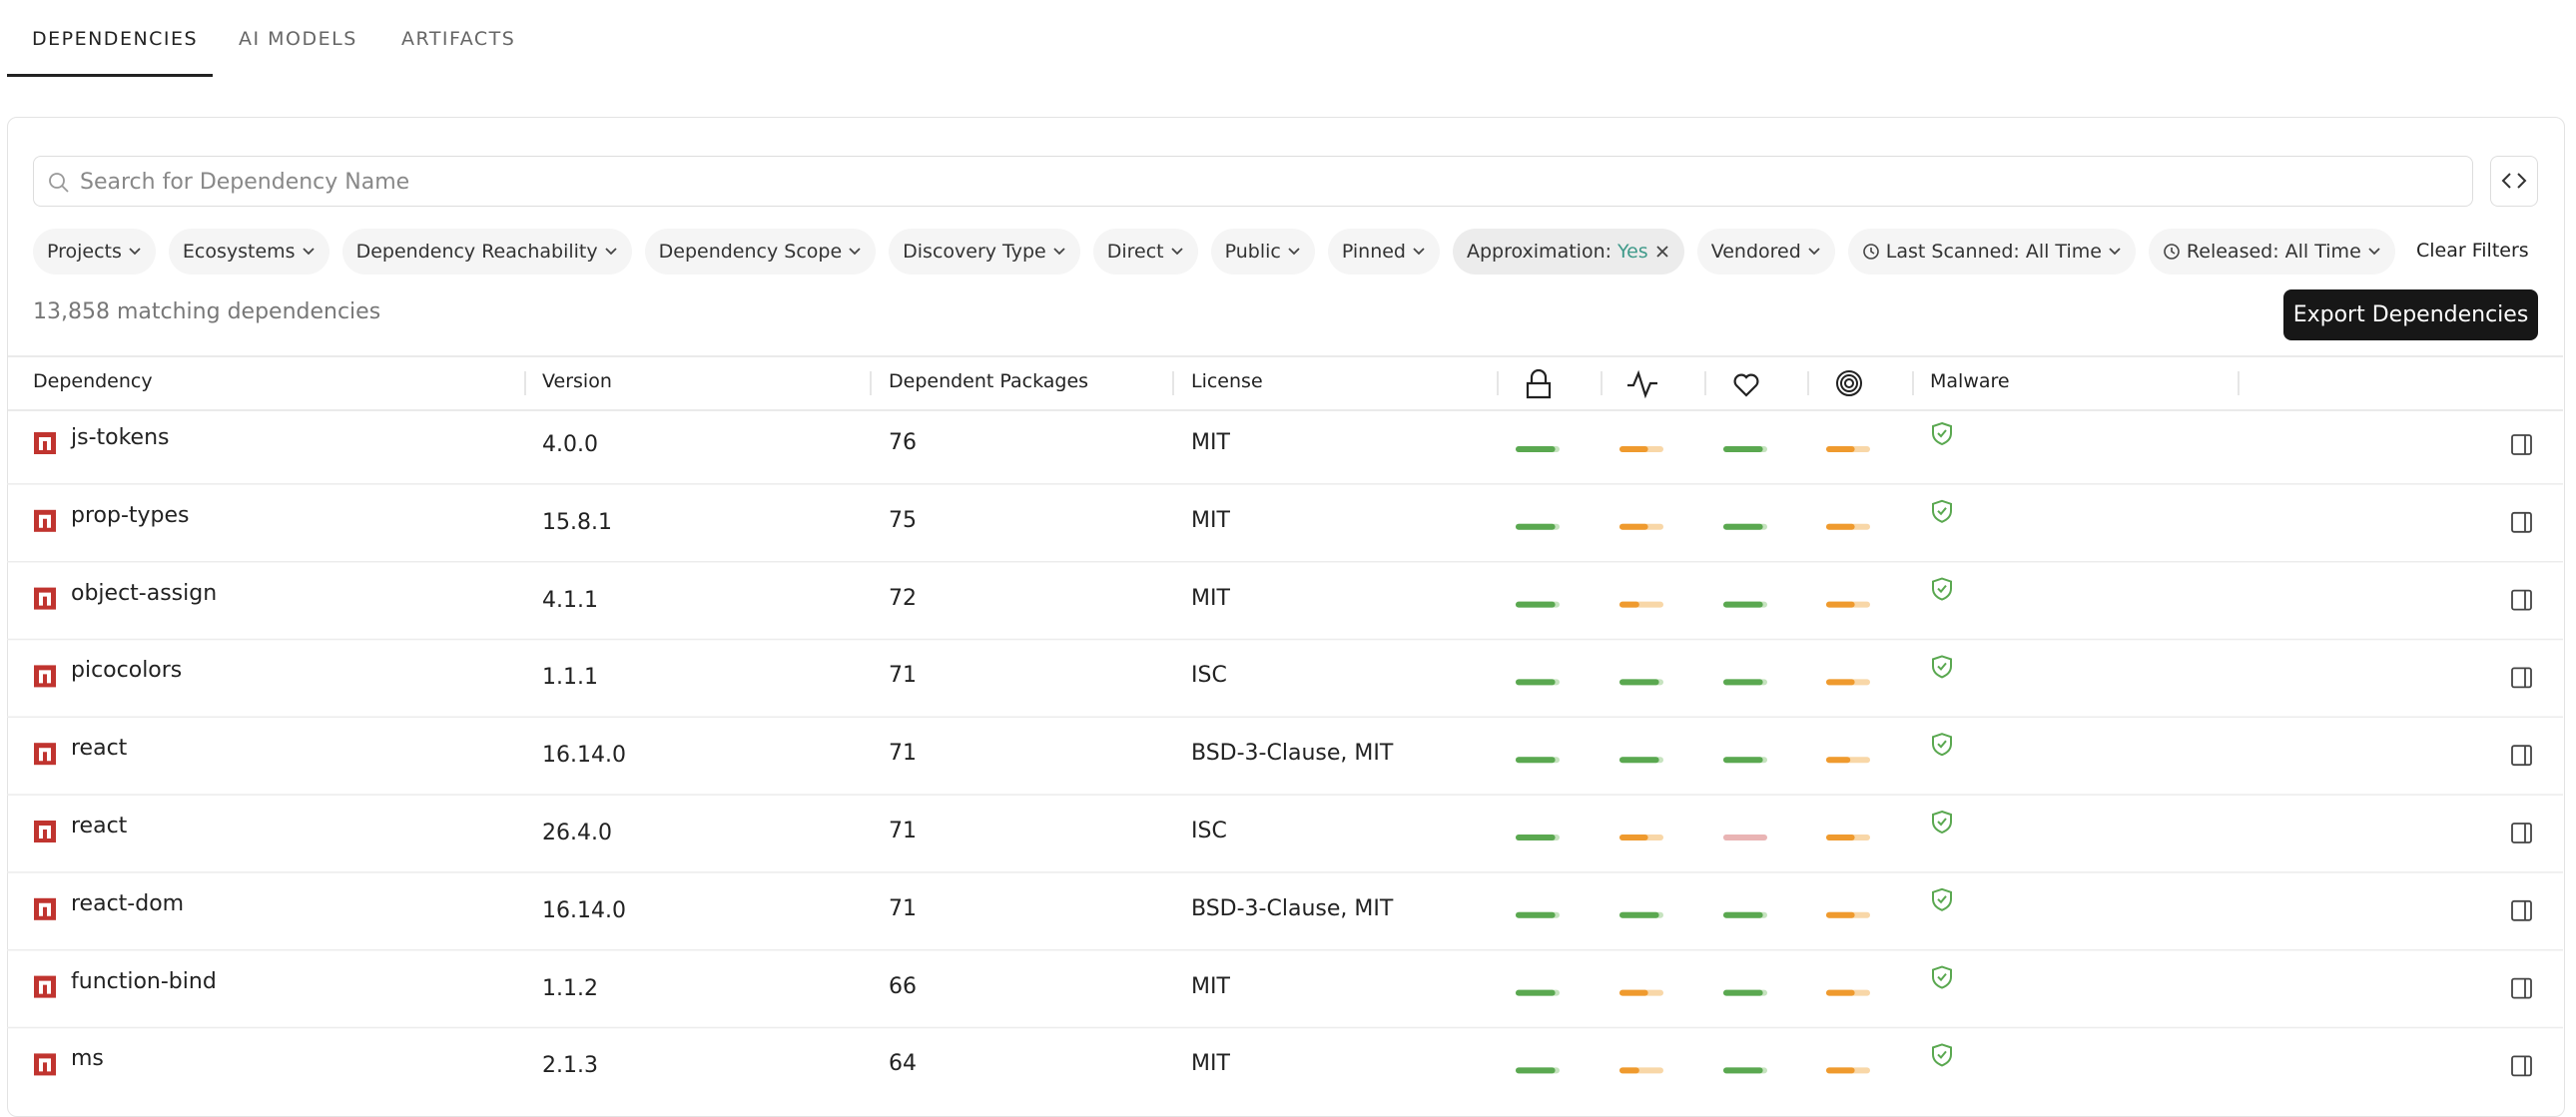  I want to click on dependency-name: js-tokens, so click(121, 437).